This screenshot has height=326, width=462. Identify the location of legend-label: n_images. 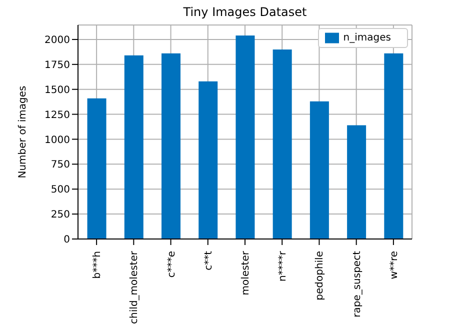
(367, 38).